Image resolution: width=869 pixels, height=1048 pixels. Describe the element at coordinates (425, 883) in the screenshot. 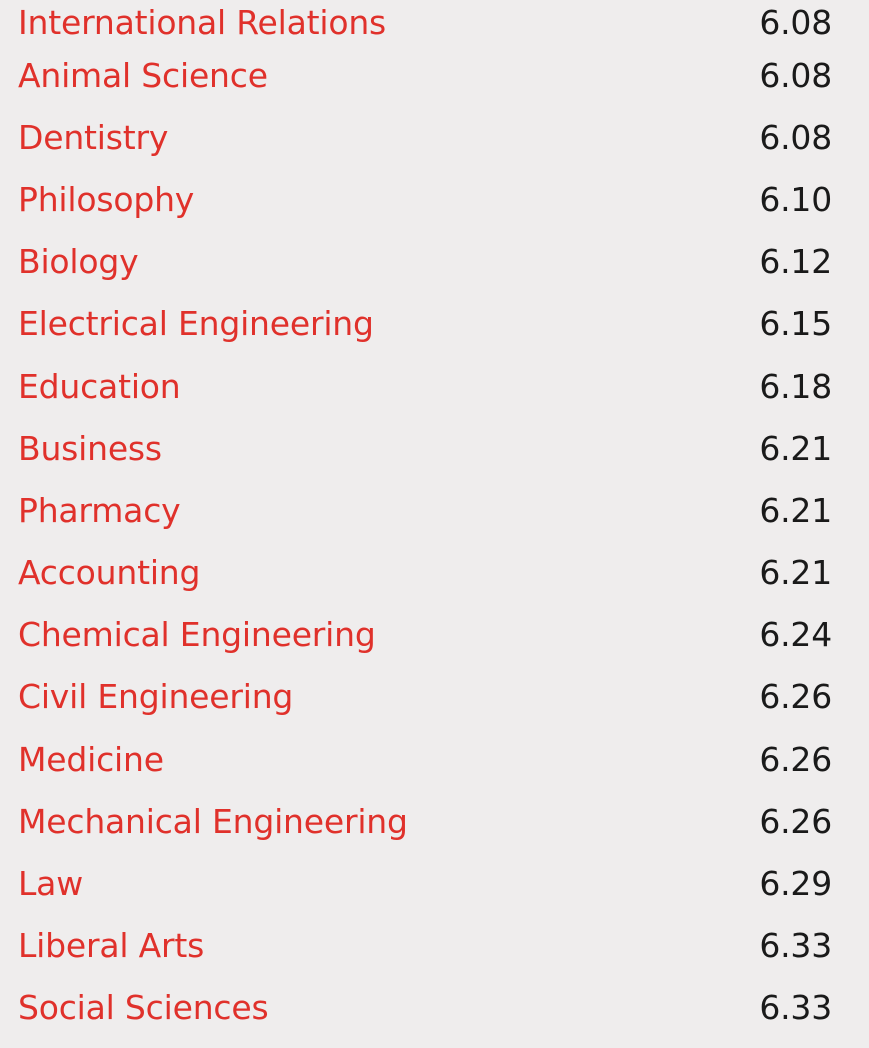

I see `list-item: Law 6.29` at that location.